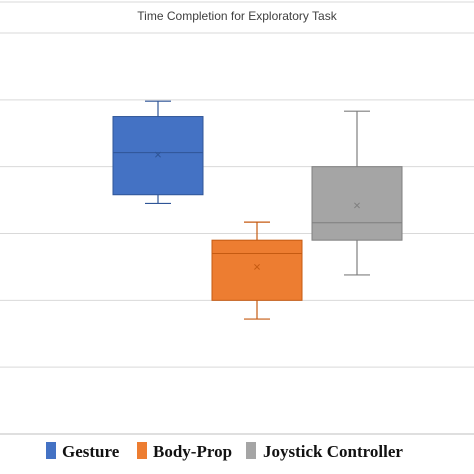 The height and width of the screenshot is (474, 474). I want to click on legend-item: Joystick Controller, so click(324, 451).